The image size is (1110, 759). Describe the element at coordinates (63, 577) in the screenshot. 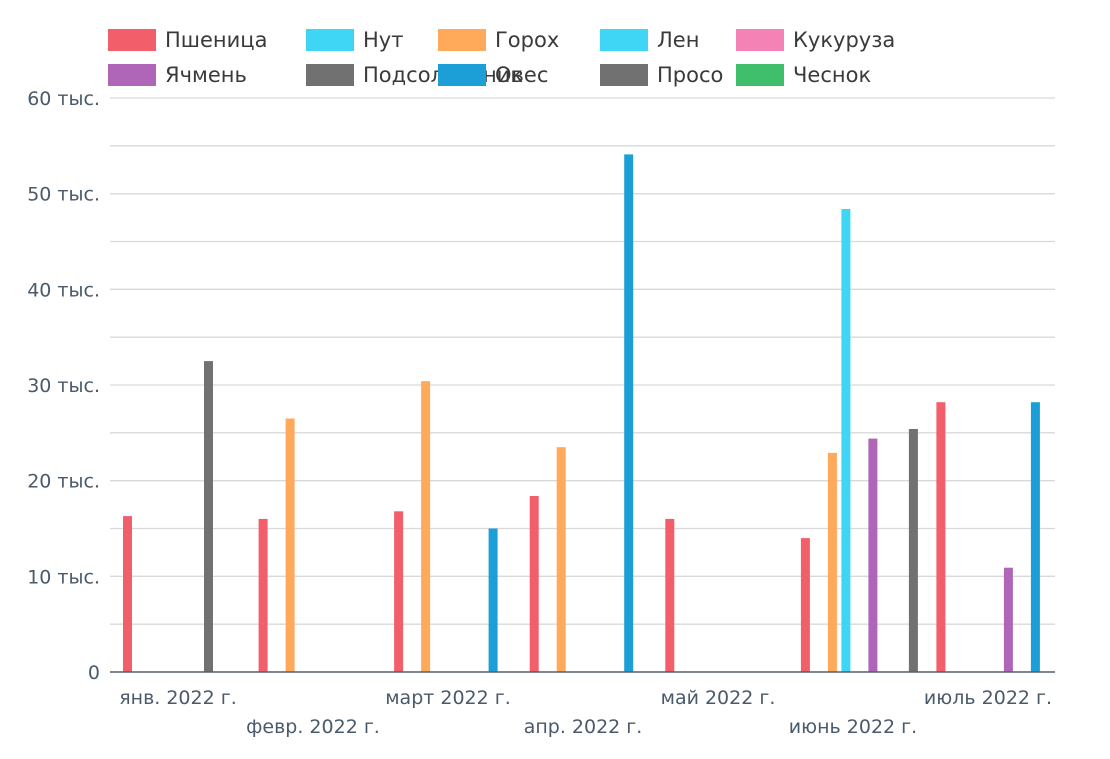

I see `y-tick-label: 10 тыс.` at that location.